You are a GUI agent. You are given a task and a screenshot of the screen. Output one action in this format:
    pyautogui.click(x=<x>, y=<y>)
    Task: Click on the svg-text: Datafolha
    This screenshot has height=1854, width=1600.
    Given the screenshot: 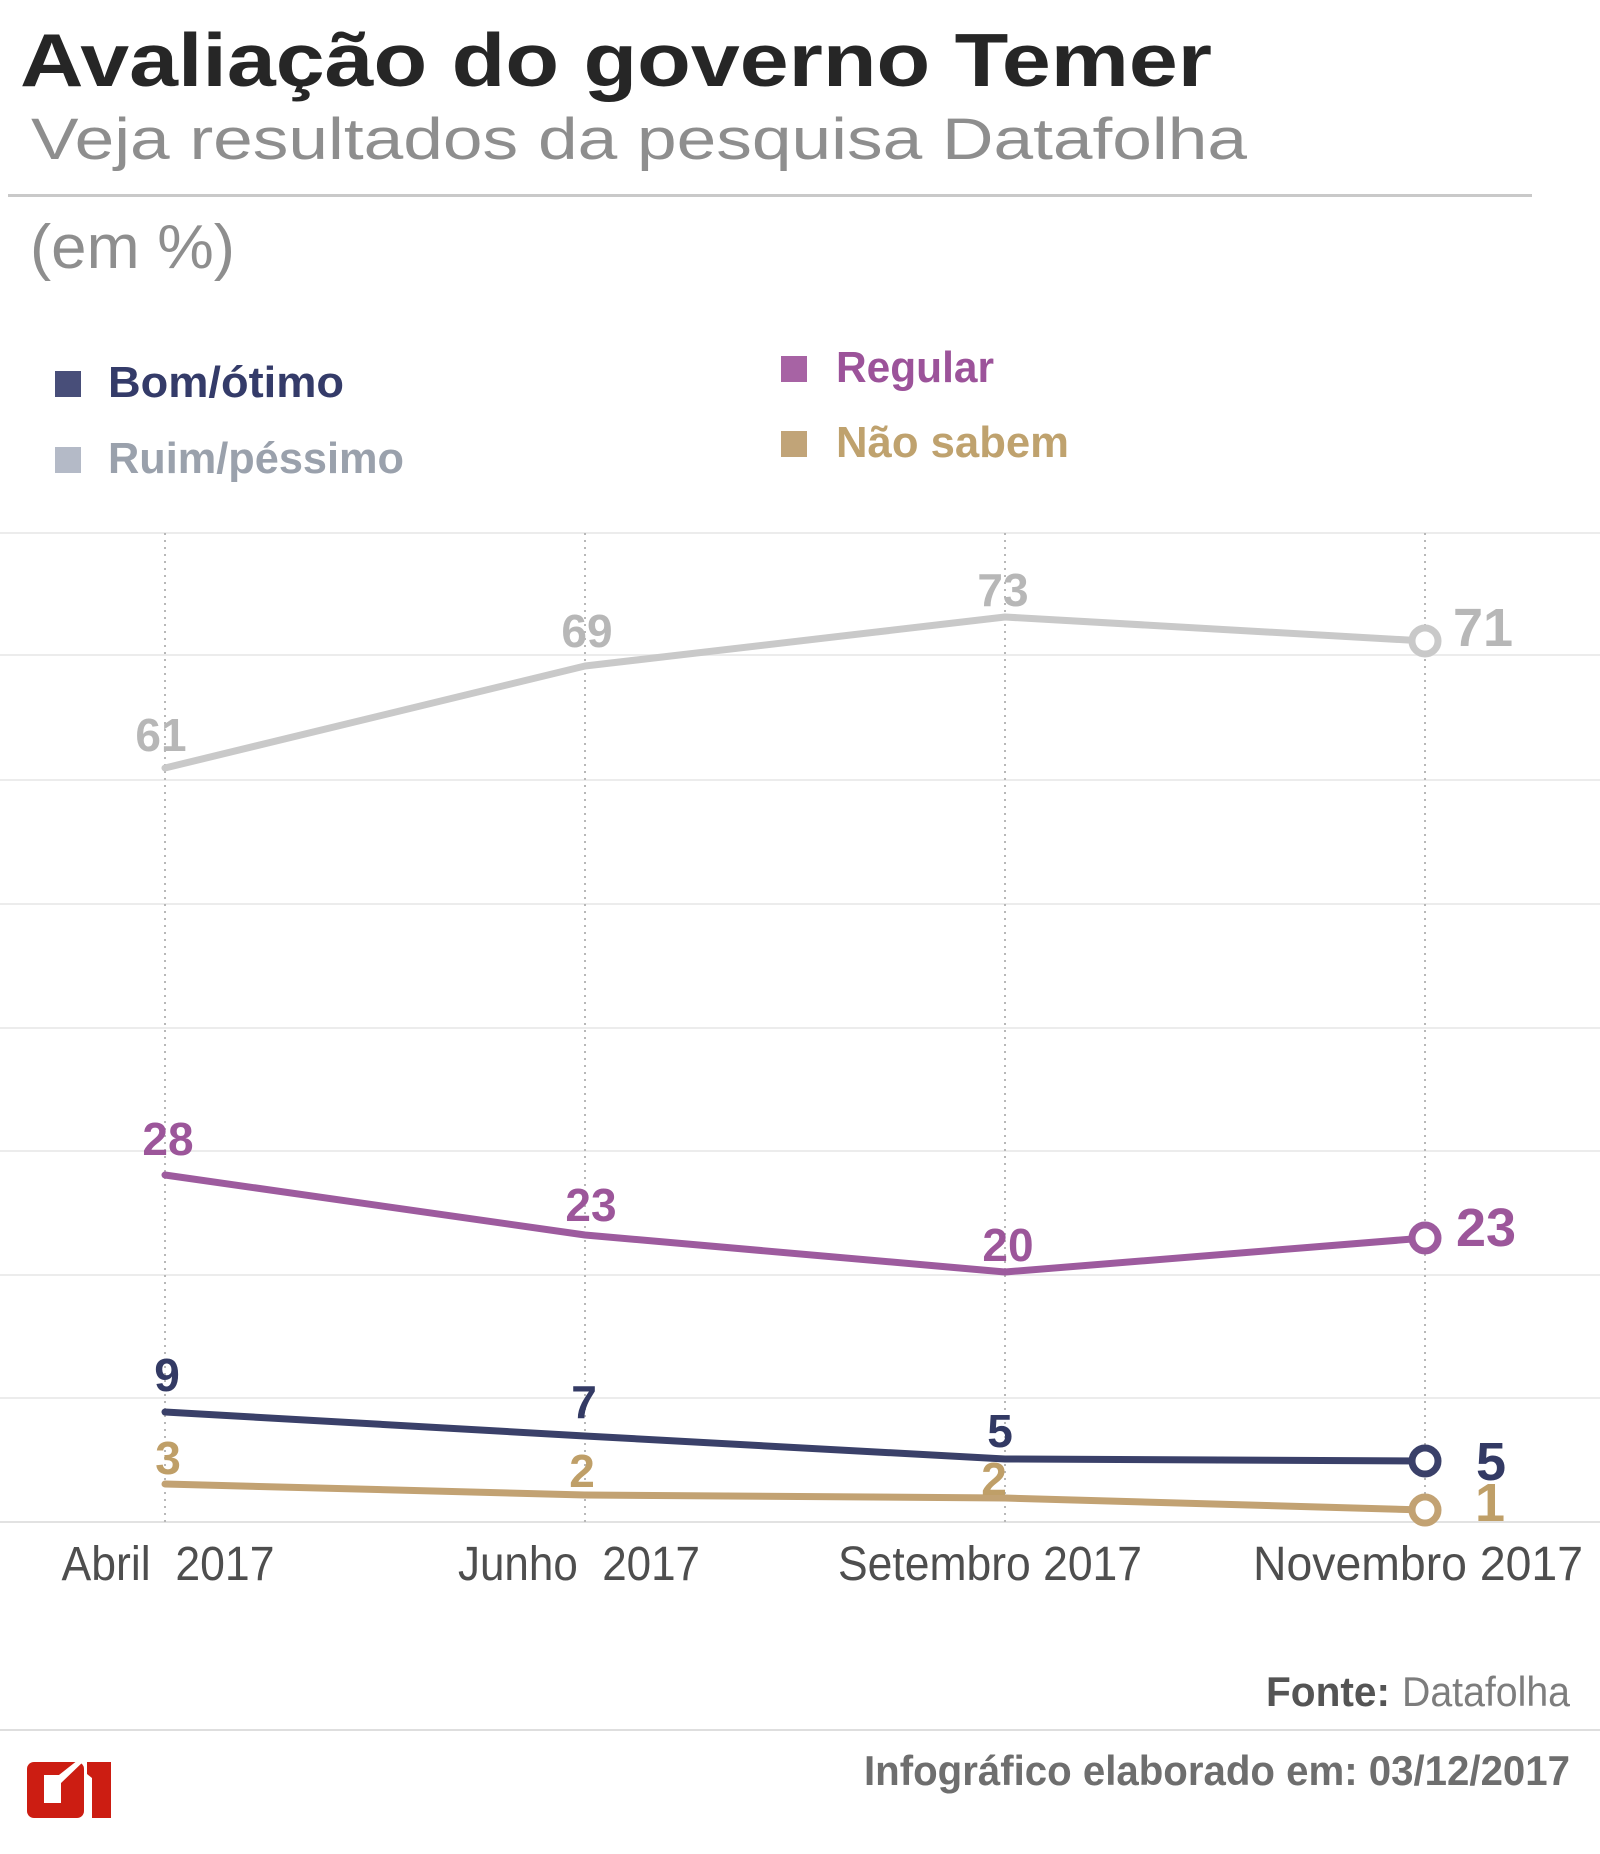 What is the action you would take?
    pyautogui.click(x=1486, y=1691)
    